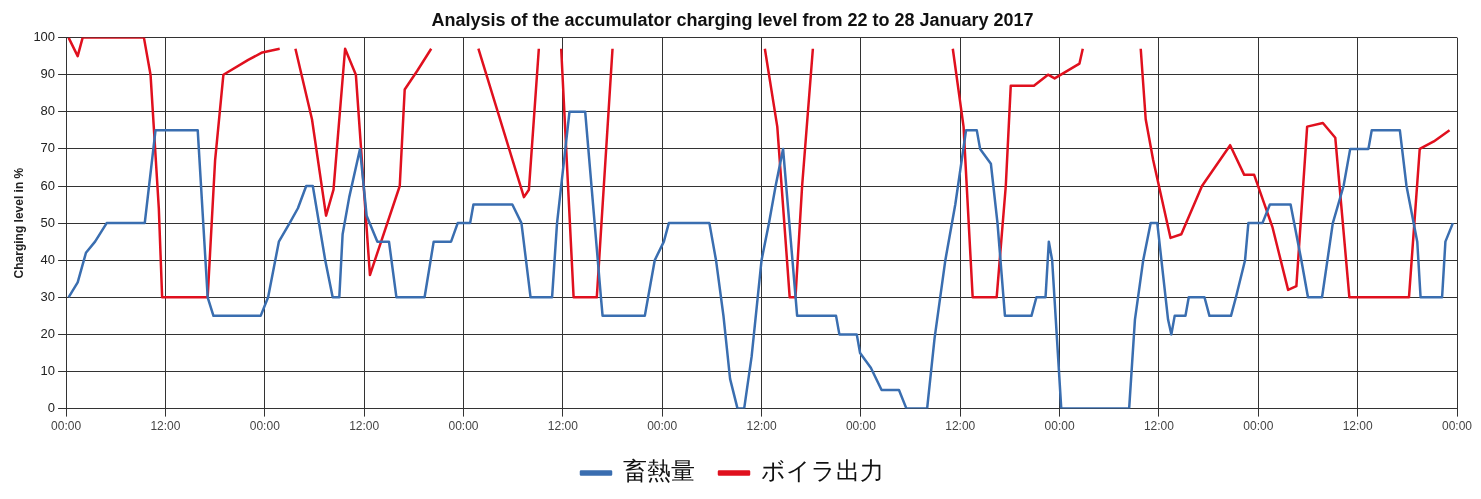 Image resolution: width=1481 pixels, height=499 pixels. What do you see at coordinates (732, 19) in the screenshot?
I see `chart-title: Analysis of the accumulator charging level from 22 to 28 January 2017` at bounding box center [732, 19].